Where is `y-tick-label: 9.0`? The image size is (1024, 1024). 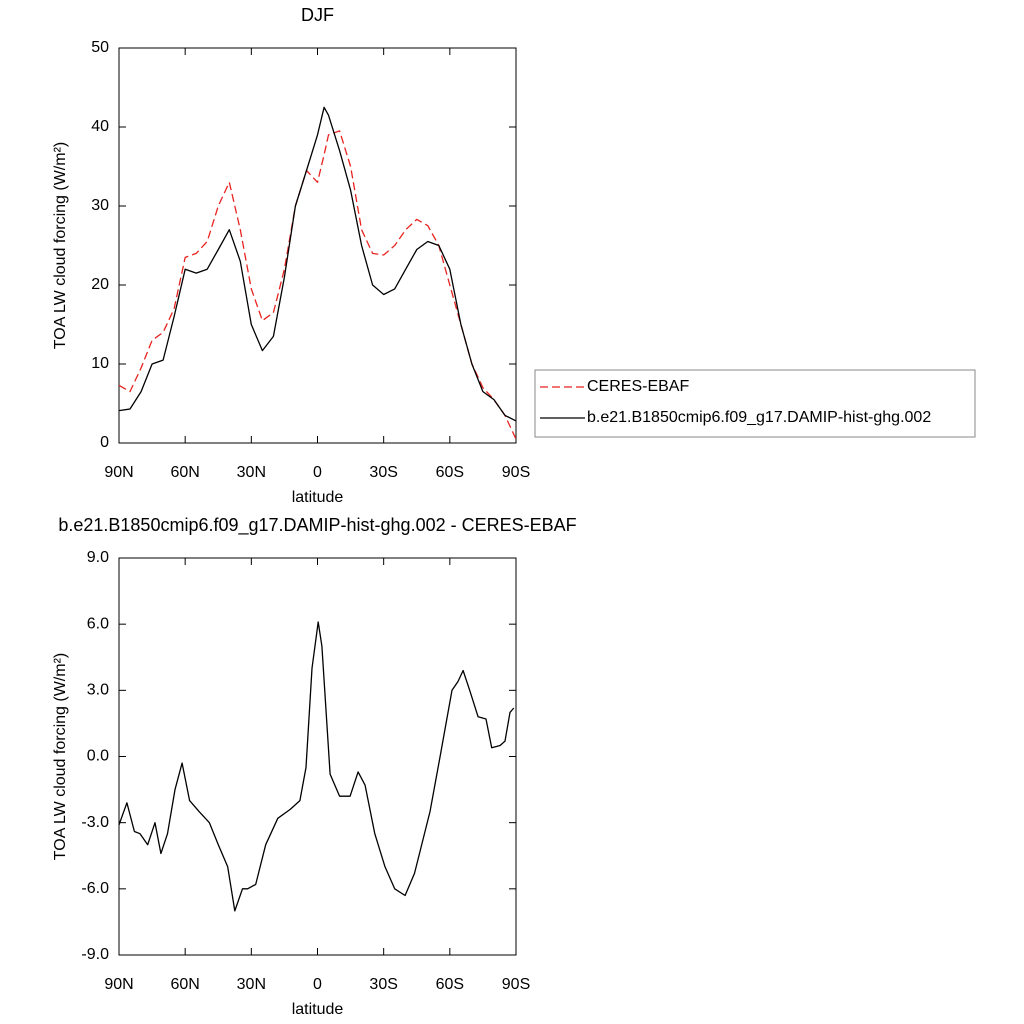
y-tick-label: 9.0 is located at coordinates (98, 557).